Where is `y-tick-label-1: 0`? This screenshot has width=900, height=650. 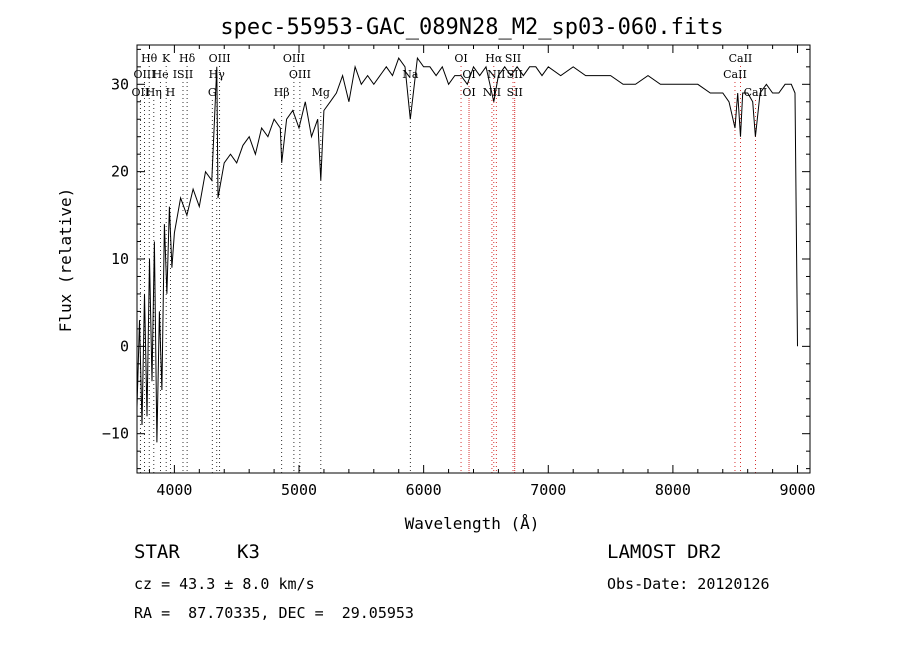
y-tick-label-1: 0 is located at coordinates (124, 346).